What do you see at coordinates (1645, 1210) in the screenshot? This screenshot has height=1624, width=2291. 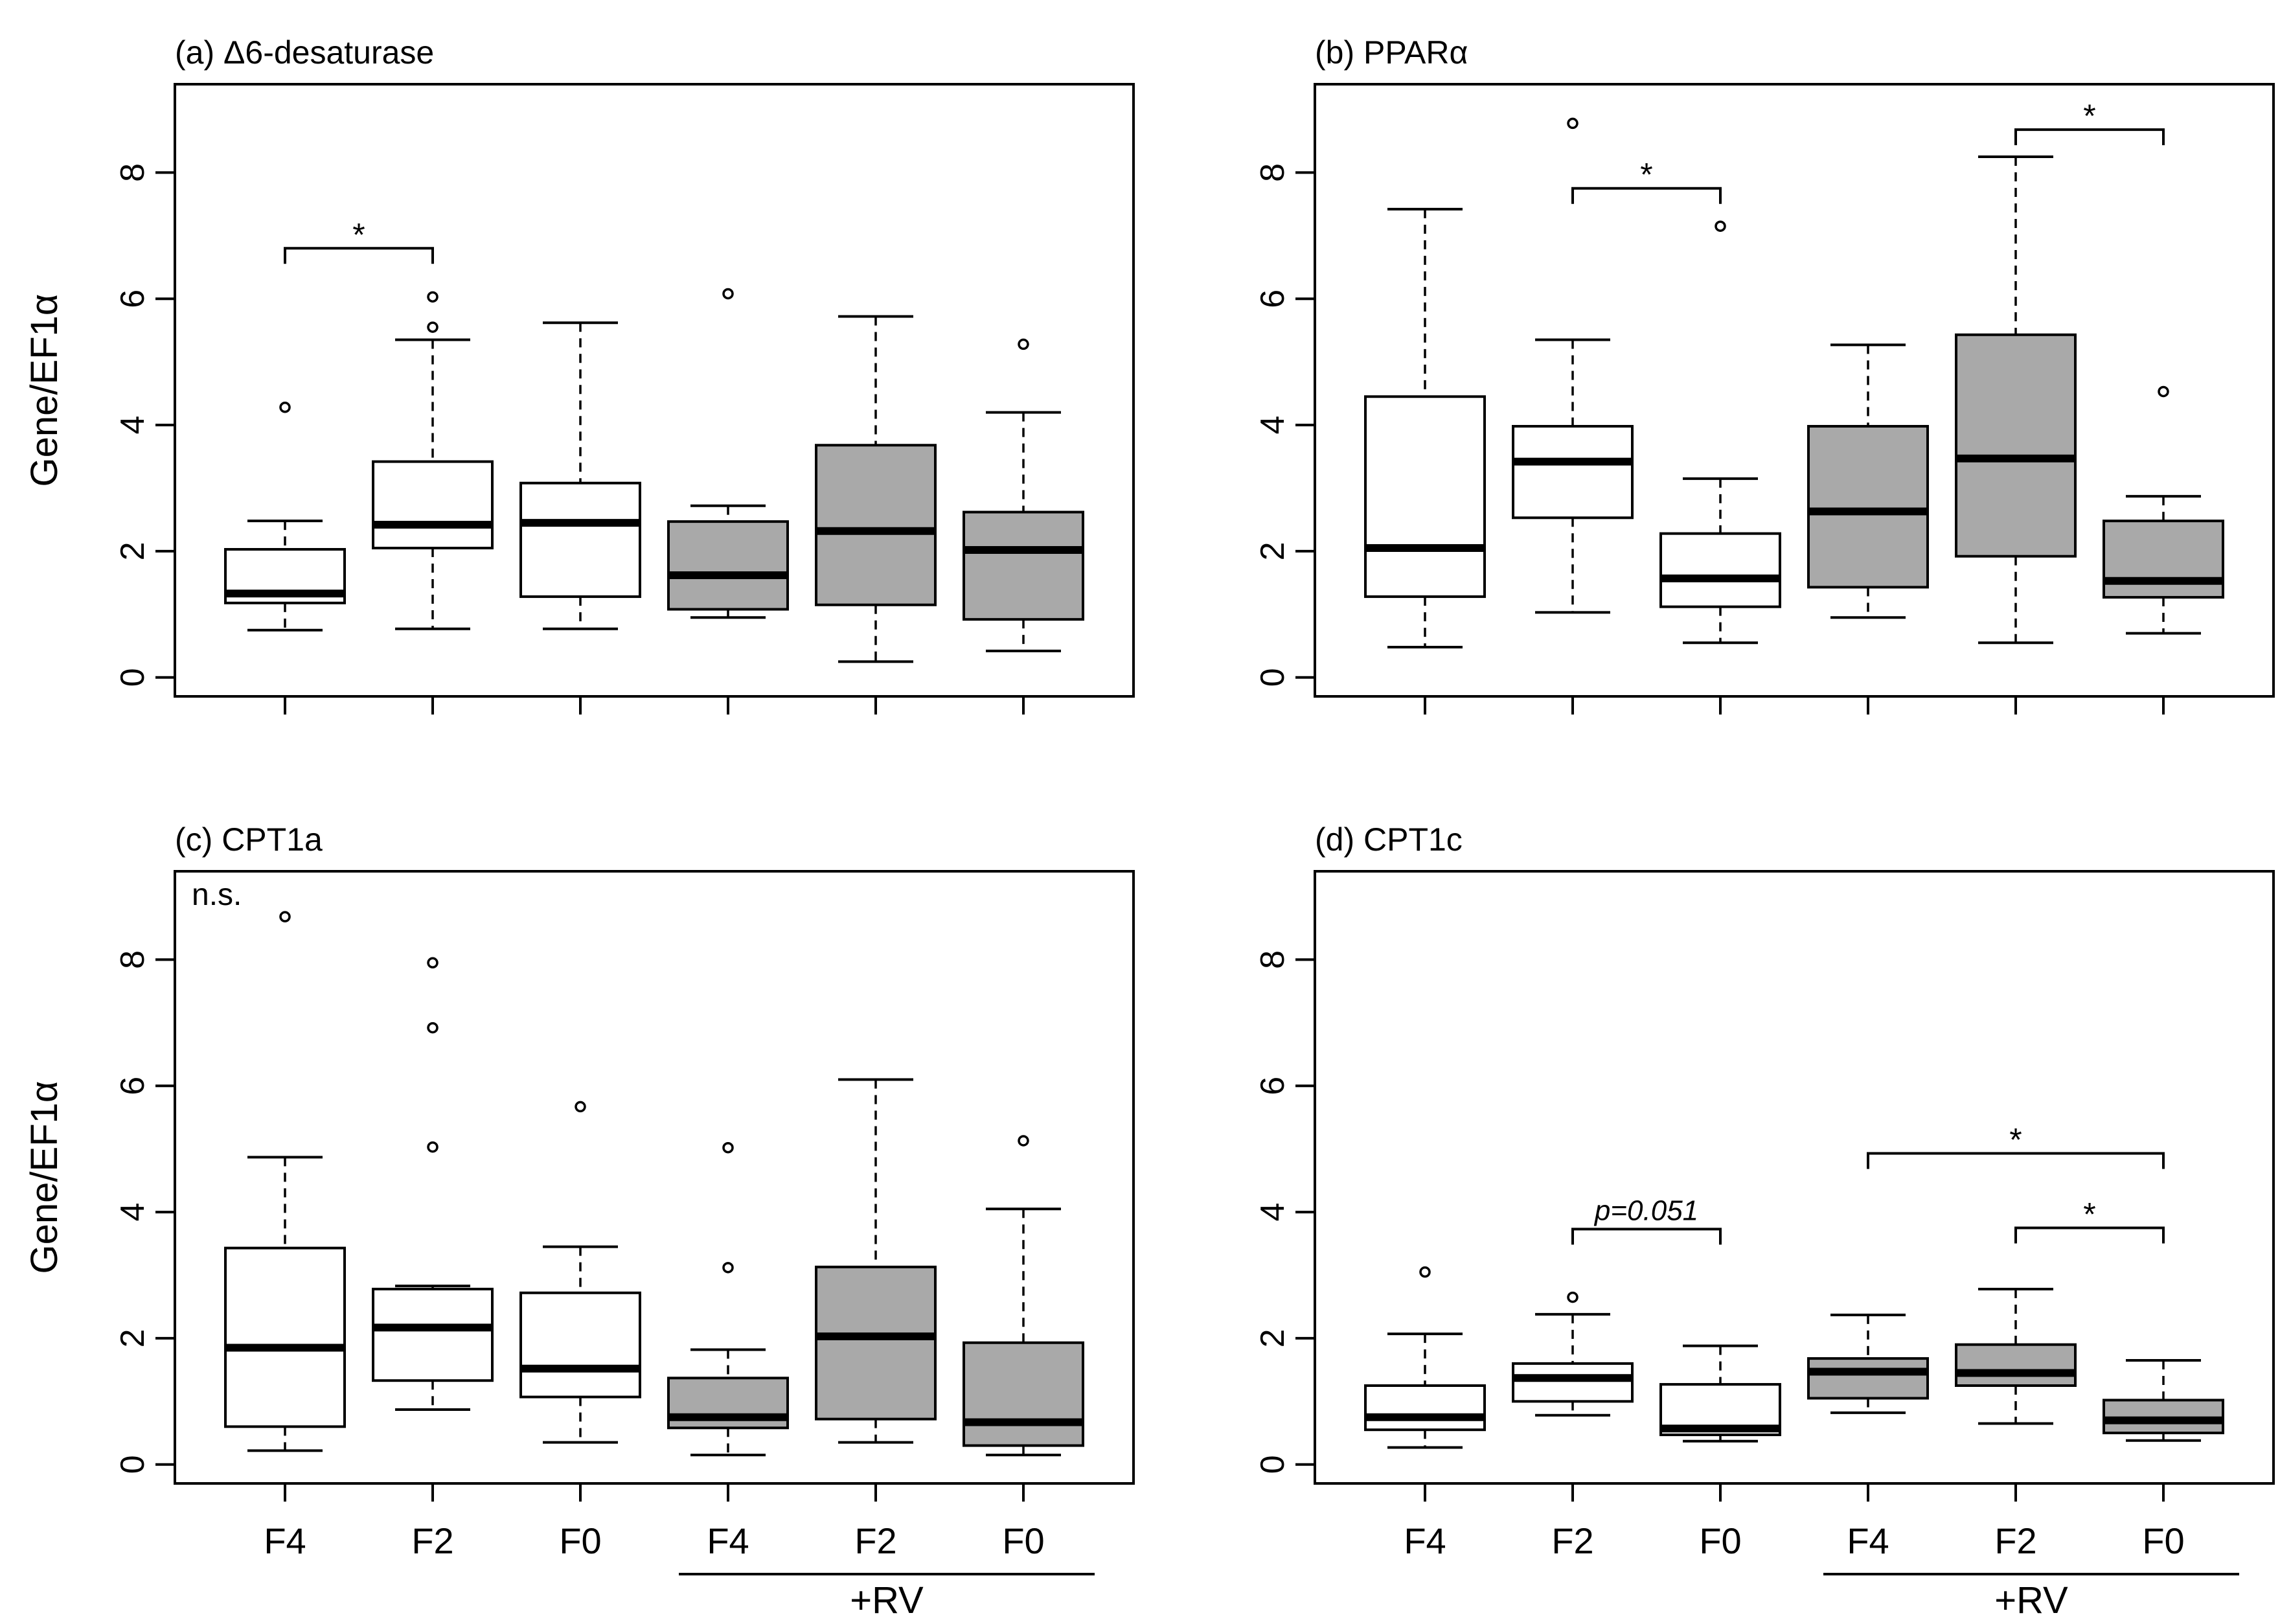 I see `p-value-label: p=0.051` at bounding box center [1645, 1210].